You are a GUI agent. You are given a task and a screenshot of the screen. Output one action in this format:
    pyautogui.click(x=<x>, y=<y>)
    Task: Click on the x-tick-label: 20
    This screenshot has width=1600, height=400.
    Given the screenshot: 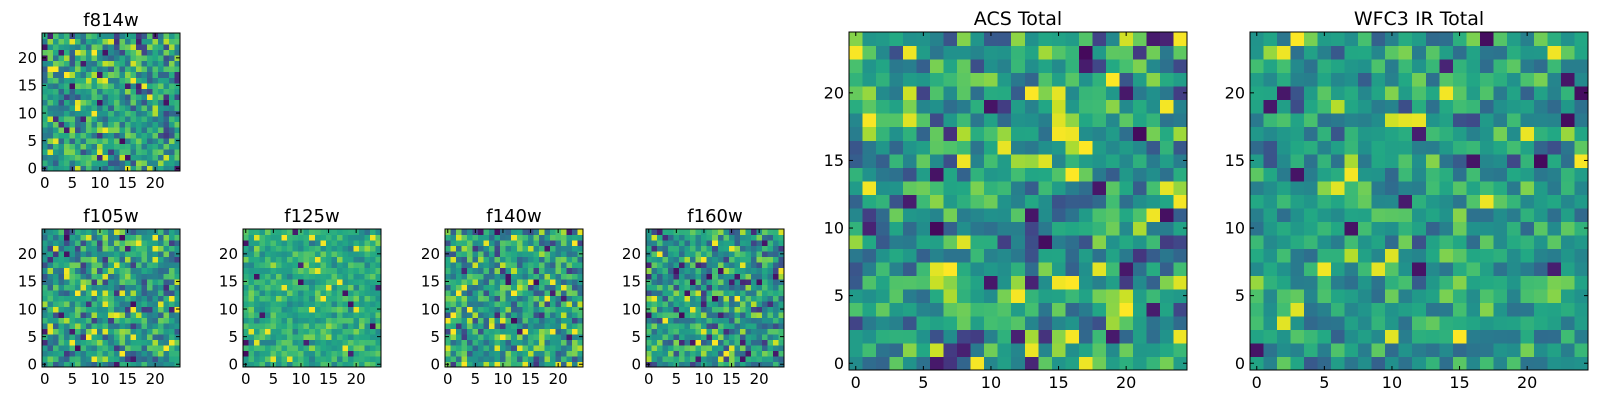 What is the action you would take?
    pyautogui.click(x=356, y=379)
    